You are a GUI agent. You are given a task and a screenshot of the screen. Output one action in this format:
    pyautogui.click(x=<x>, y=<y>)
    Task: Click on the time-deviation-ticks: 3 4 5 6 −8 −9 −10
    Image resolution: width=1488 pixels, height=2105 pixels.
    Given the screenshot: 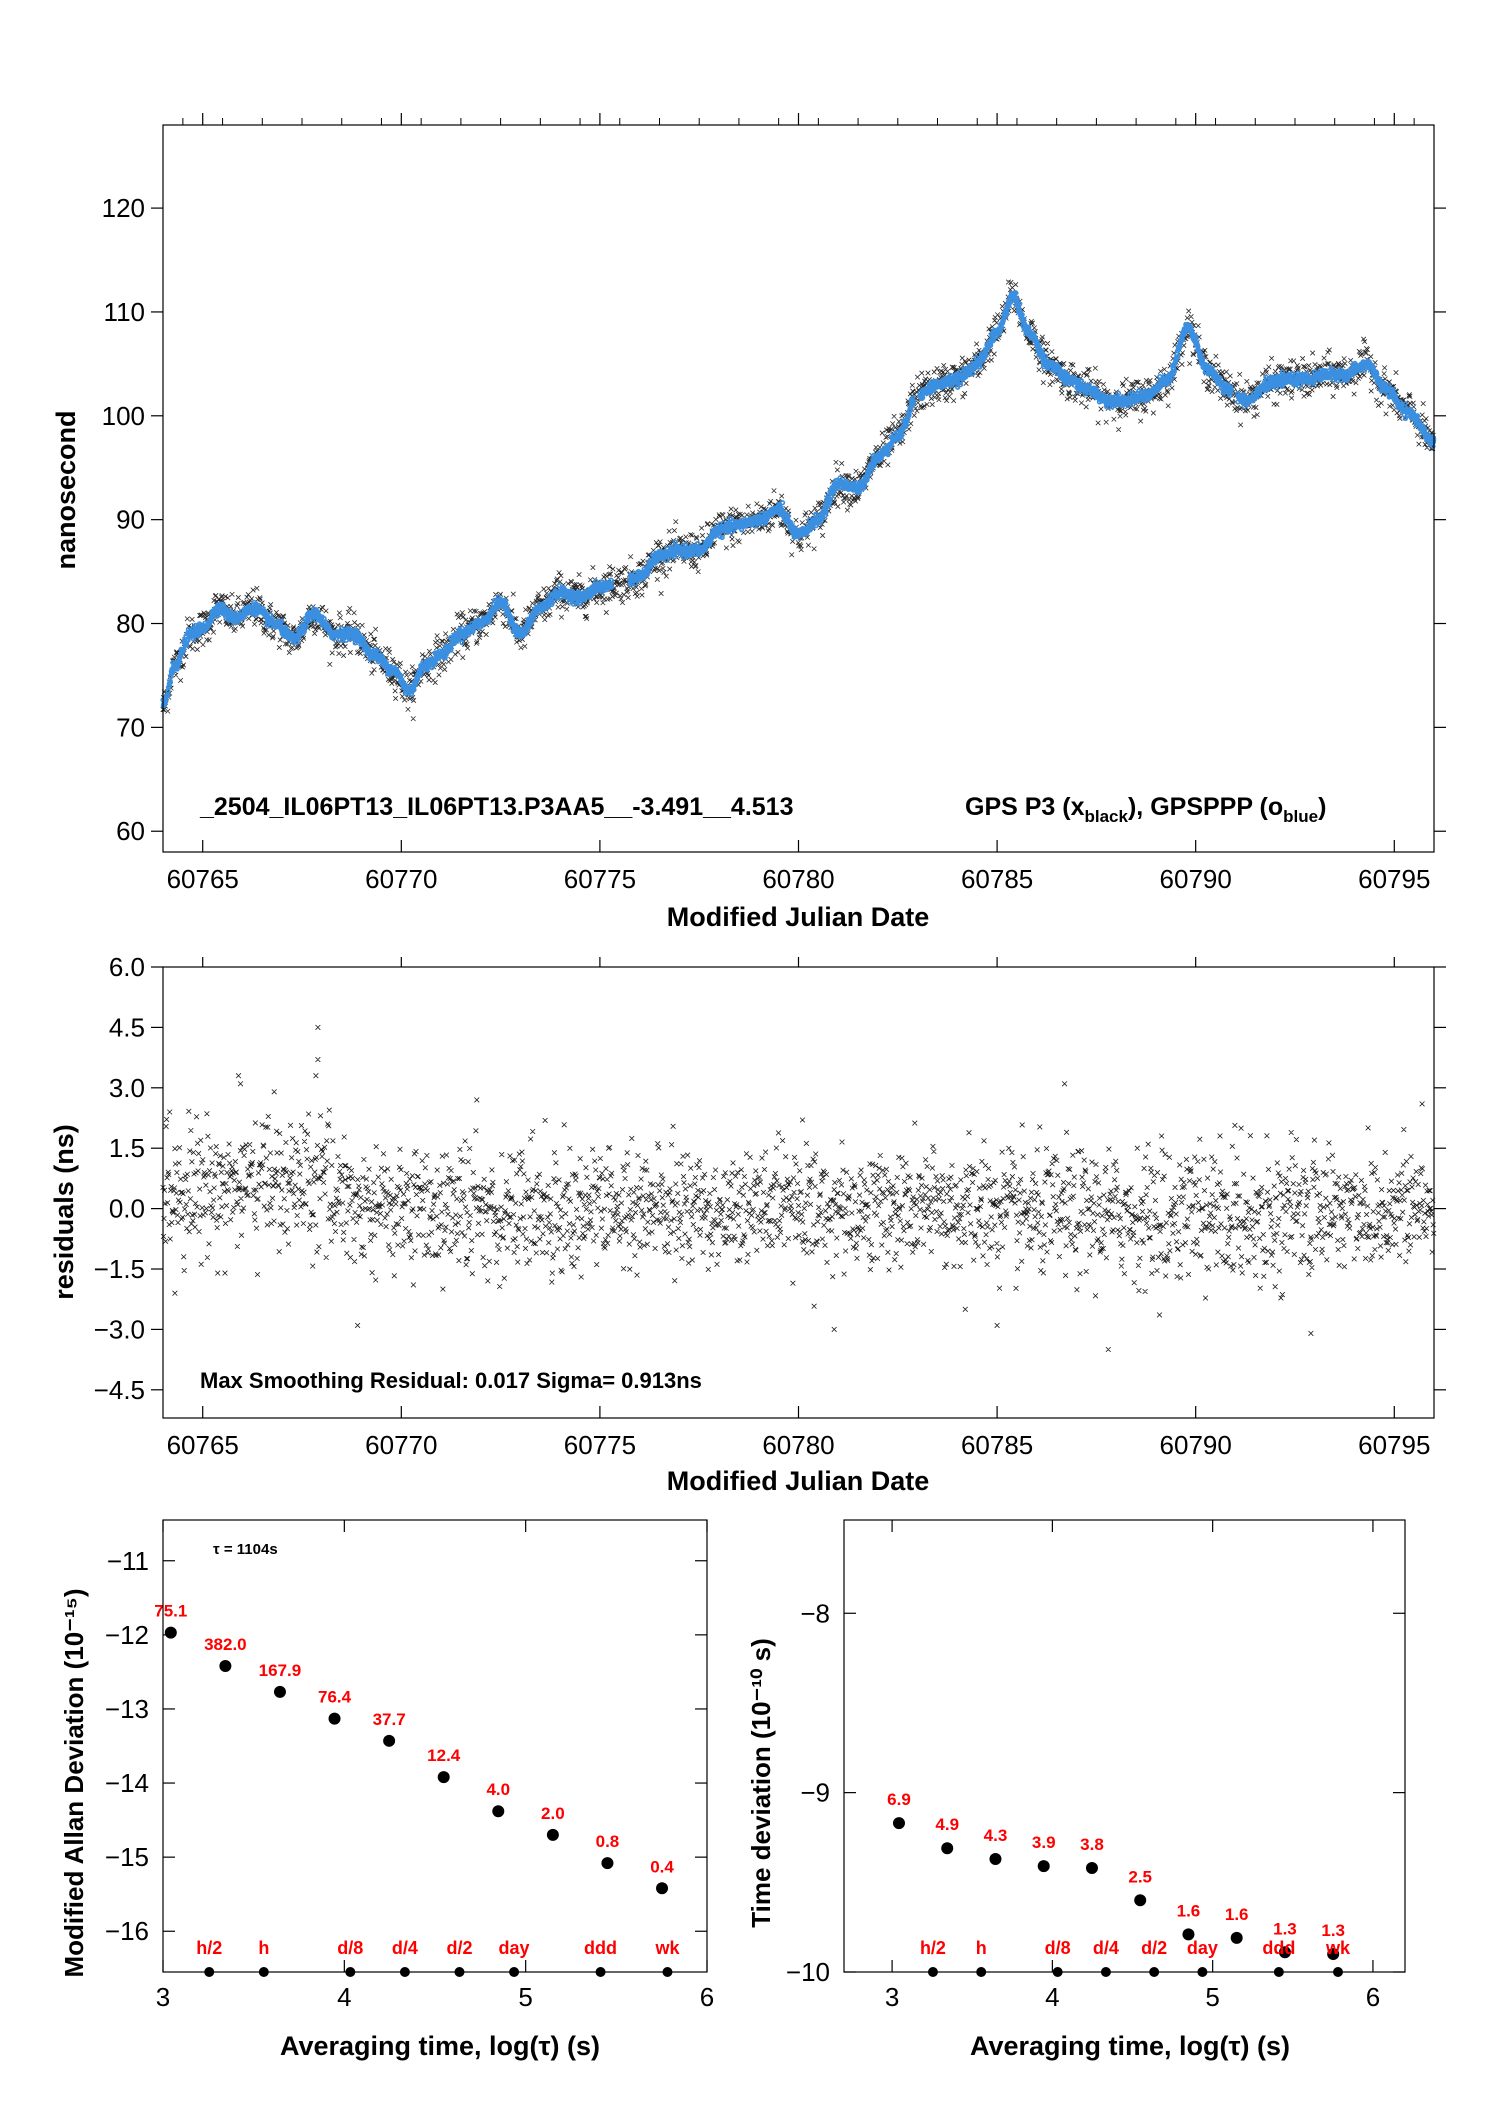 What is the action you would take?
    pyautogui.click(x=1095, y=1766)
    